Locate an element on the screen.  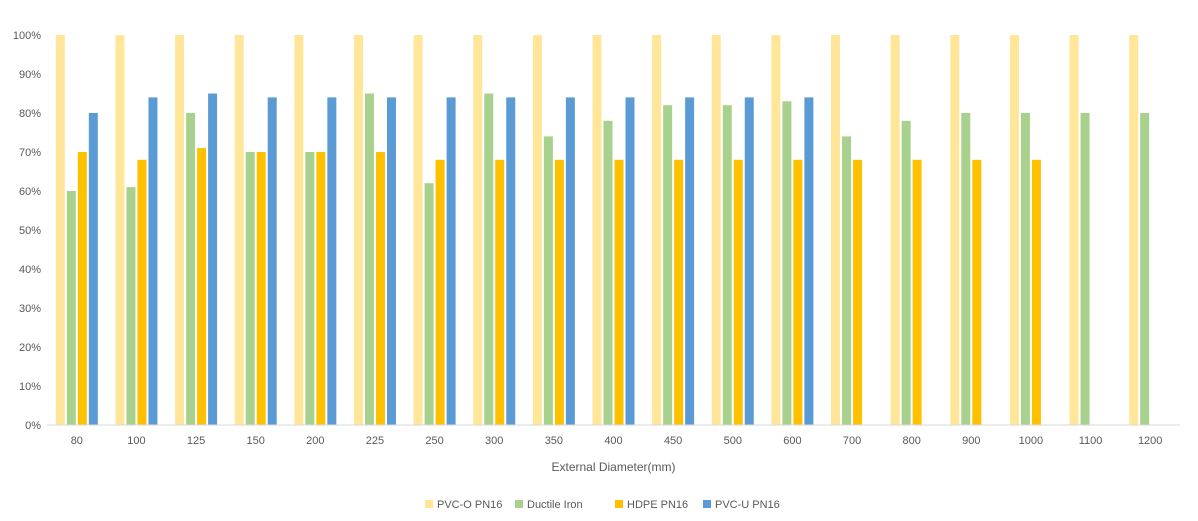
y-tick-label: 70% is located at coordinates (30, 153).